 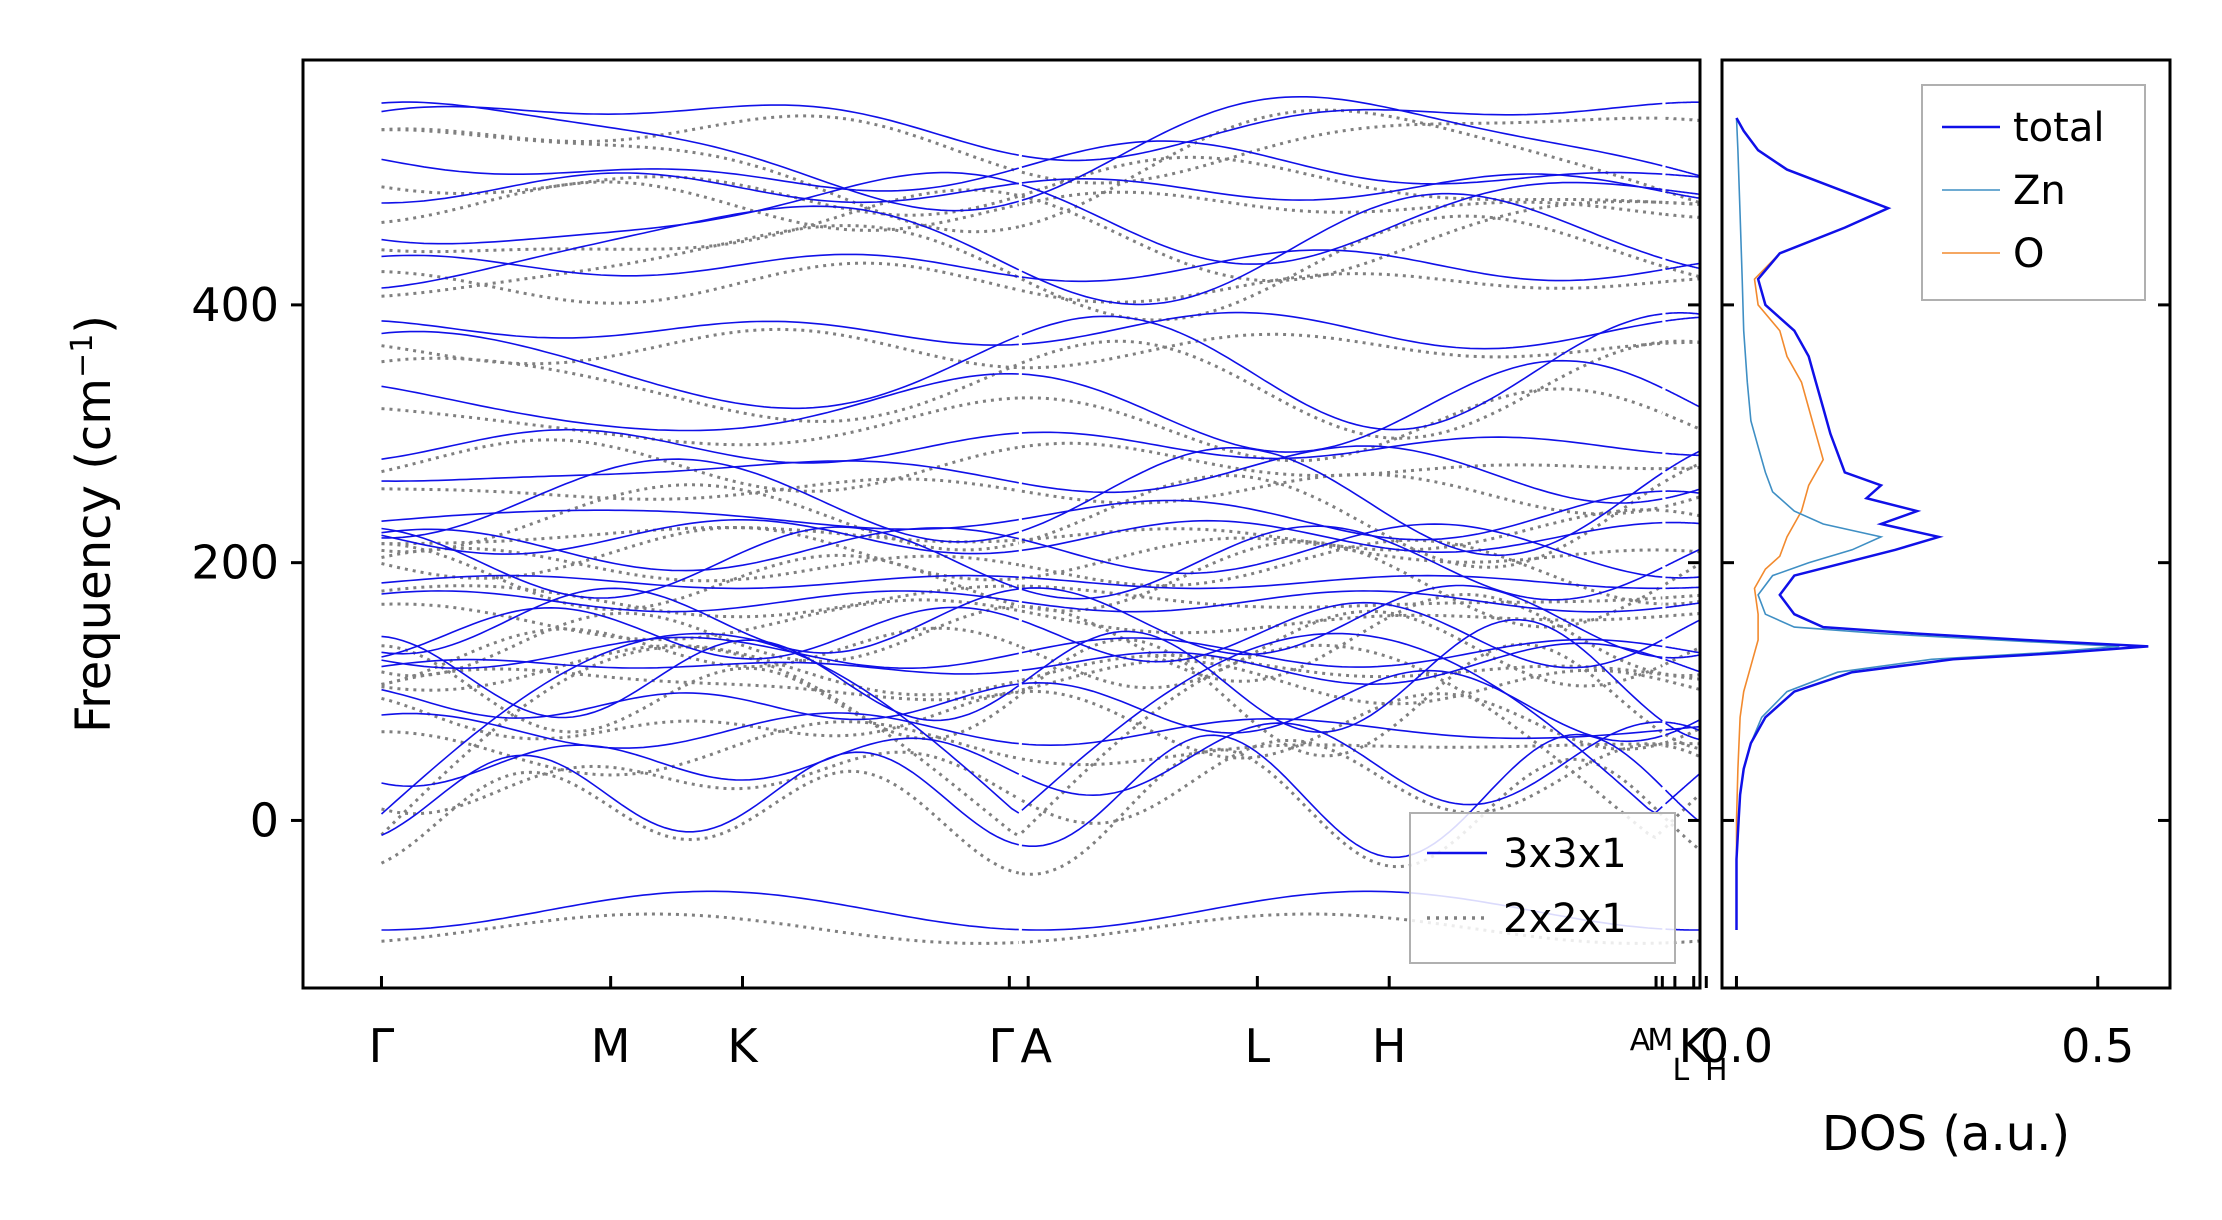 I want to click on kpoint-label: M, so click(x=1660, y=1040).